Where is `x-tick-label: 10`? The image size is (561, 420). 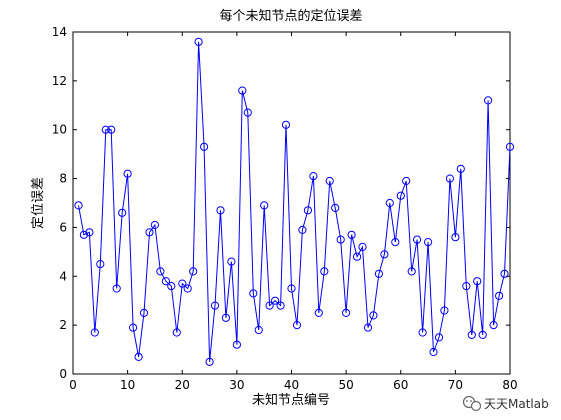
x-tick-label: 10 is located at coordinates (127, 385).